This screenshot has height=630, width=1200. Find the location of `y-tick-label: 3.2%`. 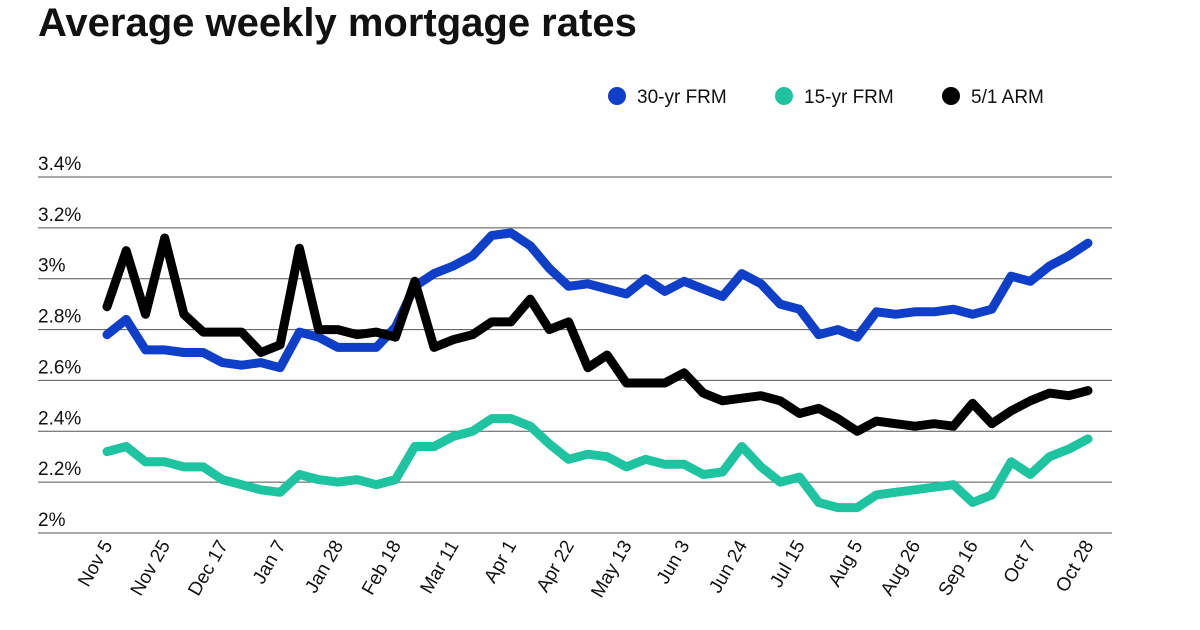

y-tick-label: 3.2% is located at coordinates (59, 215).